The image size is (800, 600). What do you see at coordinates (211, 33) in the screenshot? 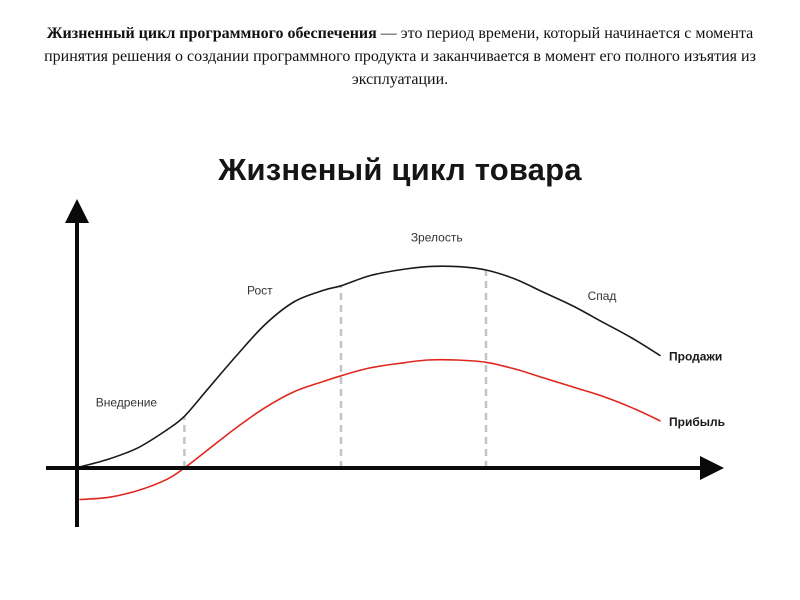
I see `intro-term: Жизненный цикл программного обеспечения` at bounding box center [211, 33].